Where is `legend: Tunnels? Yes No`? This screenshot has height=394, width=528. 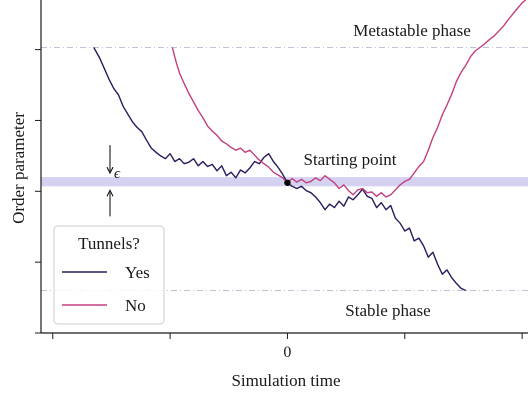
legend: Tunnels? Yes No is located at coordinates (109, 275).